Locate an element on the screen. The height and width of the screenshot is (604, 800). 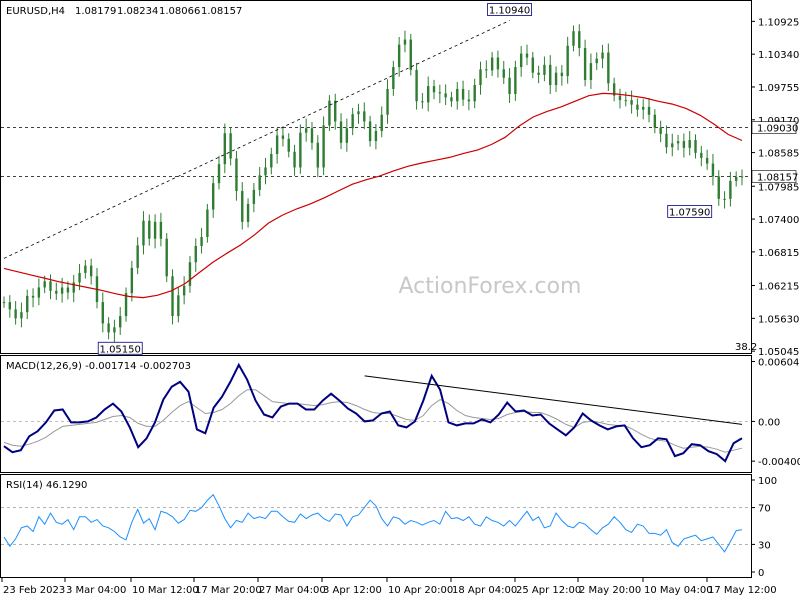
macd-trendline is located at coordinates (553, 400).